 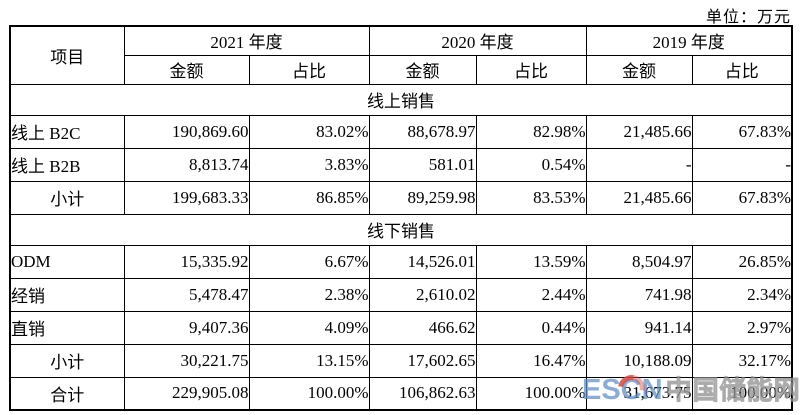 What do you see at coordinates (67, 294) in the screenshot?
I see `row-label: 经销` at bounding box center [67, 294].